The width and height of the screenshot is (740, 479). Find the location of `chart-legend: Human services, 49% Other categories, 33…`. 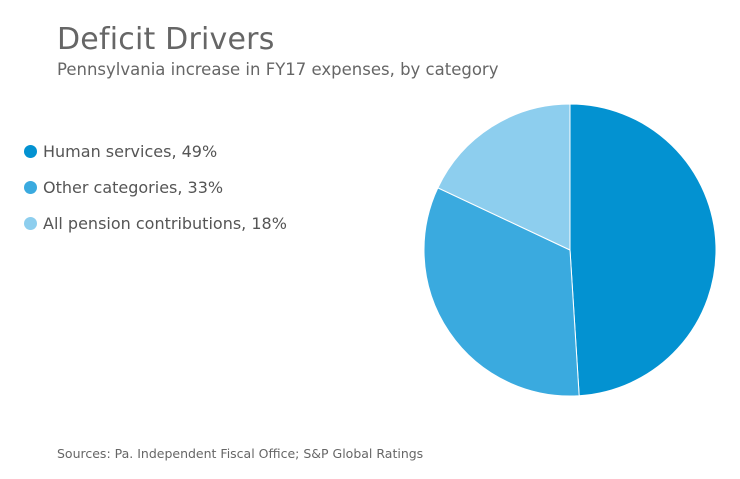

chart-legend: Human services, 49% Other categories, 33… is located at coordinates (155, 187).